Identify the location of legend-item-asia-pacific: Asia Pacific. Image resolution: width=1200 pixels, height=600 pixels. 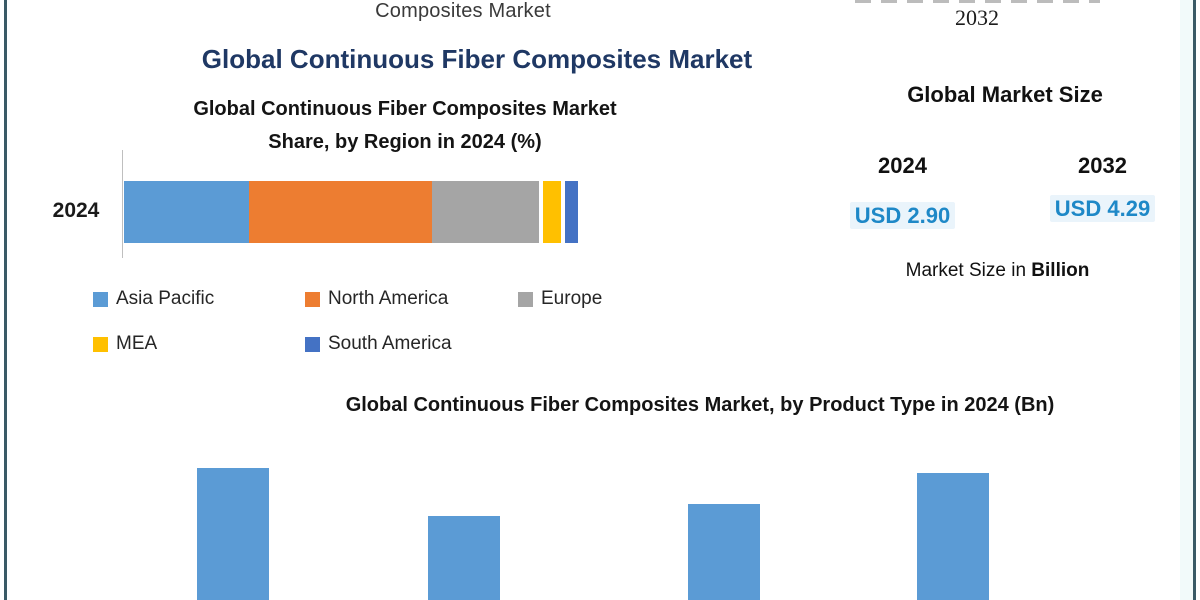
(153, 299).